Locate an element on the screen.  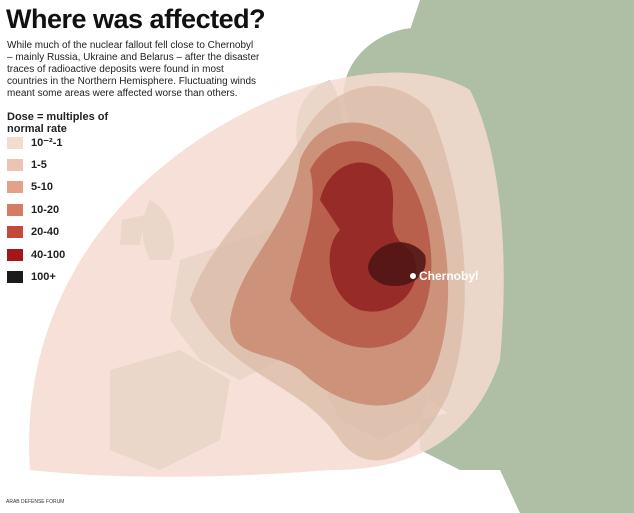
legend-item: 10-20 is located at coordinates (33, 210).